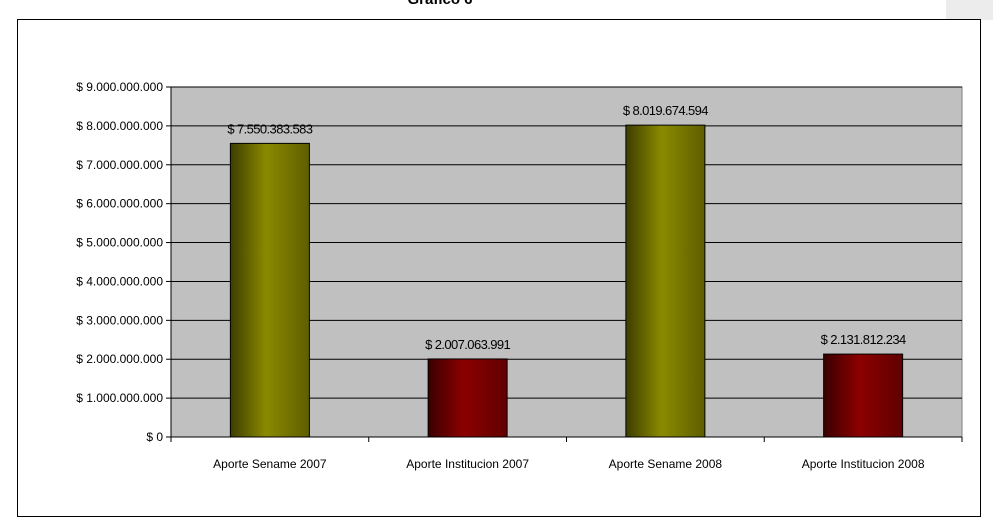 The image size is (993, 532). I want to click on chart-title: Grafico 6, so click(440, 4).